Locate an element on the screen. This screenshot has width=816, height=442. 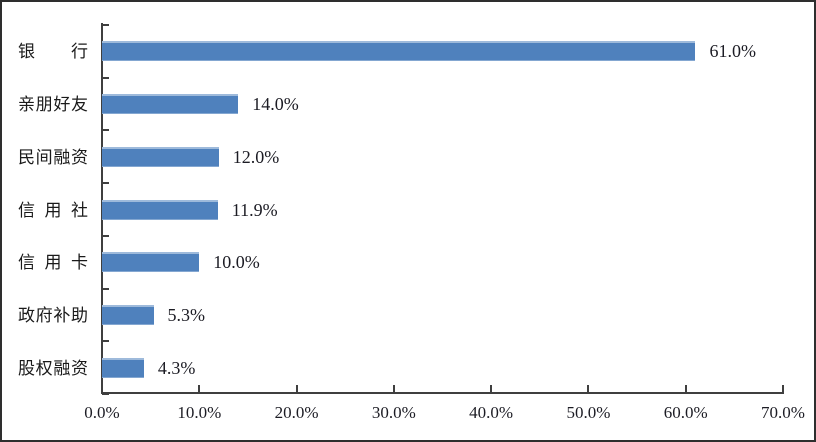
bar-value-label: 11.9% is located at coordinates (254, 209).